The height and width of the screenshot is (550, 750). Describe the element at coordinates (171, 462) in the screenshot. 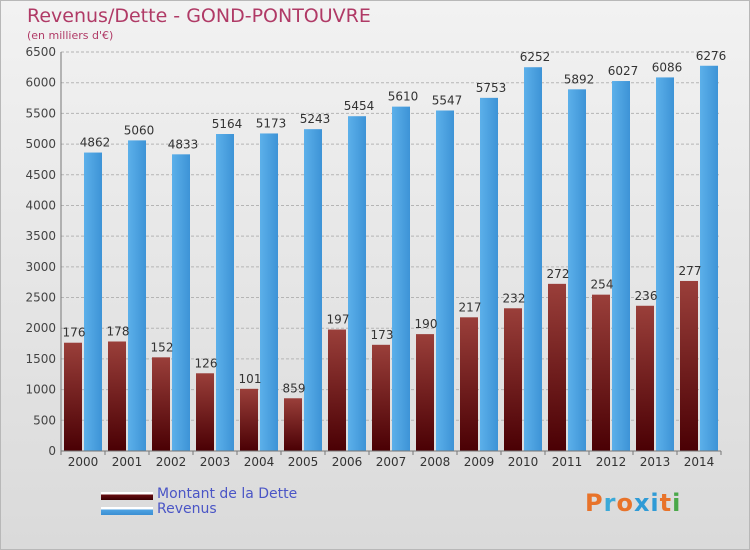

I see `x-tick-label: 2002` at that location.